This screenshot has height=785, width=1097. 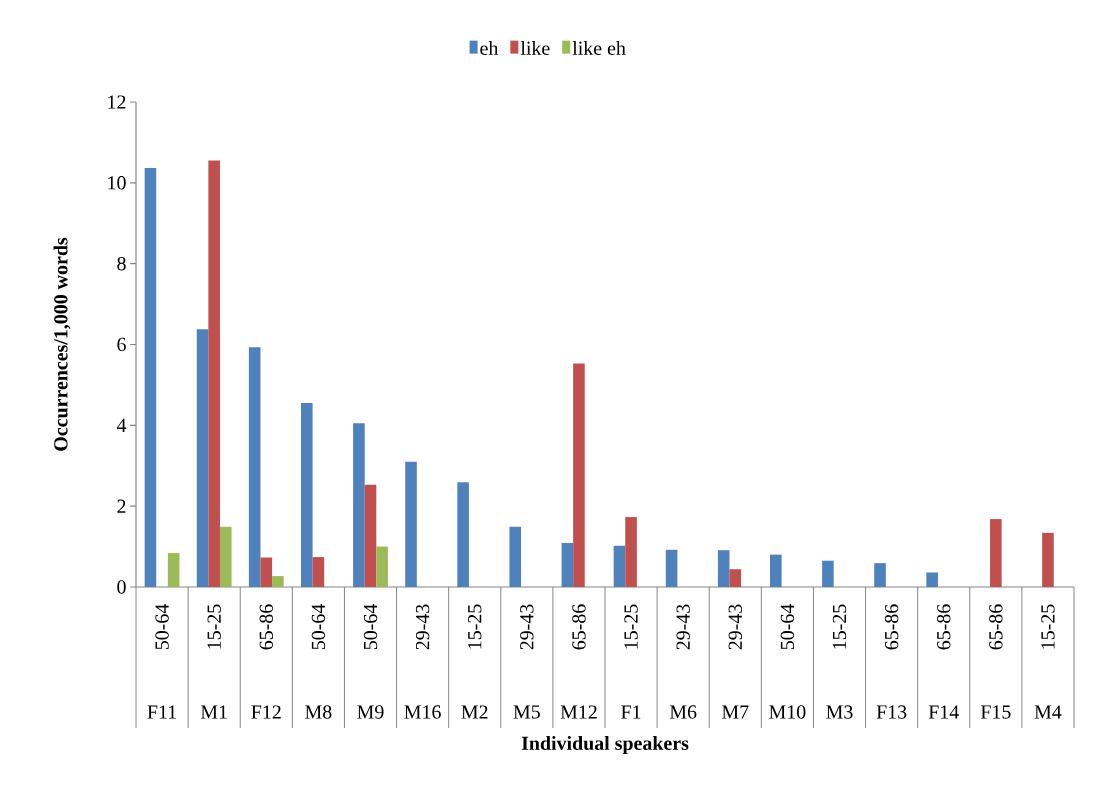 What do you see at coordinates (735, 712) in the screenshot?
I see `x-tick-label: M7` at bounding box center [735, 712].